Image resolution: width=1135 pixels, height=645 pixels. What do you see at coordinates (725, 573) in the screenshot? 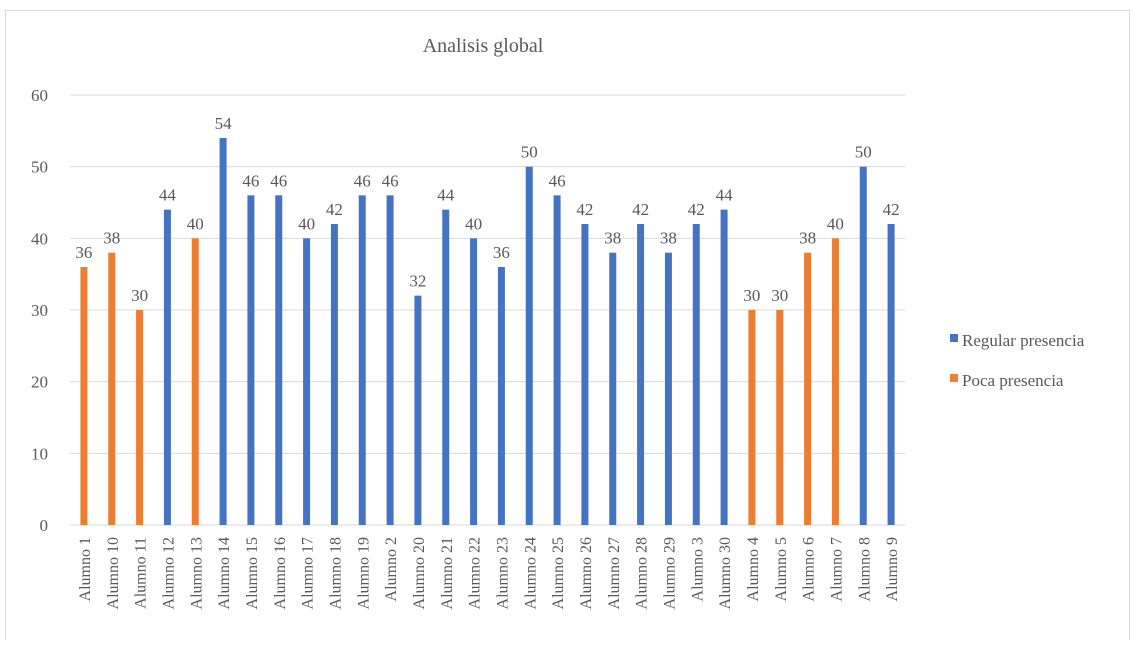
I see `x-tick-label: Alumno 30` at bounding box center [725, 573].